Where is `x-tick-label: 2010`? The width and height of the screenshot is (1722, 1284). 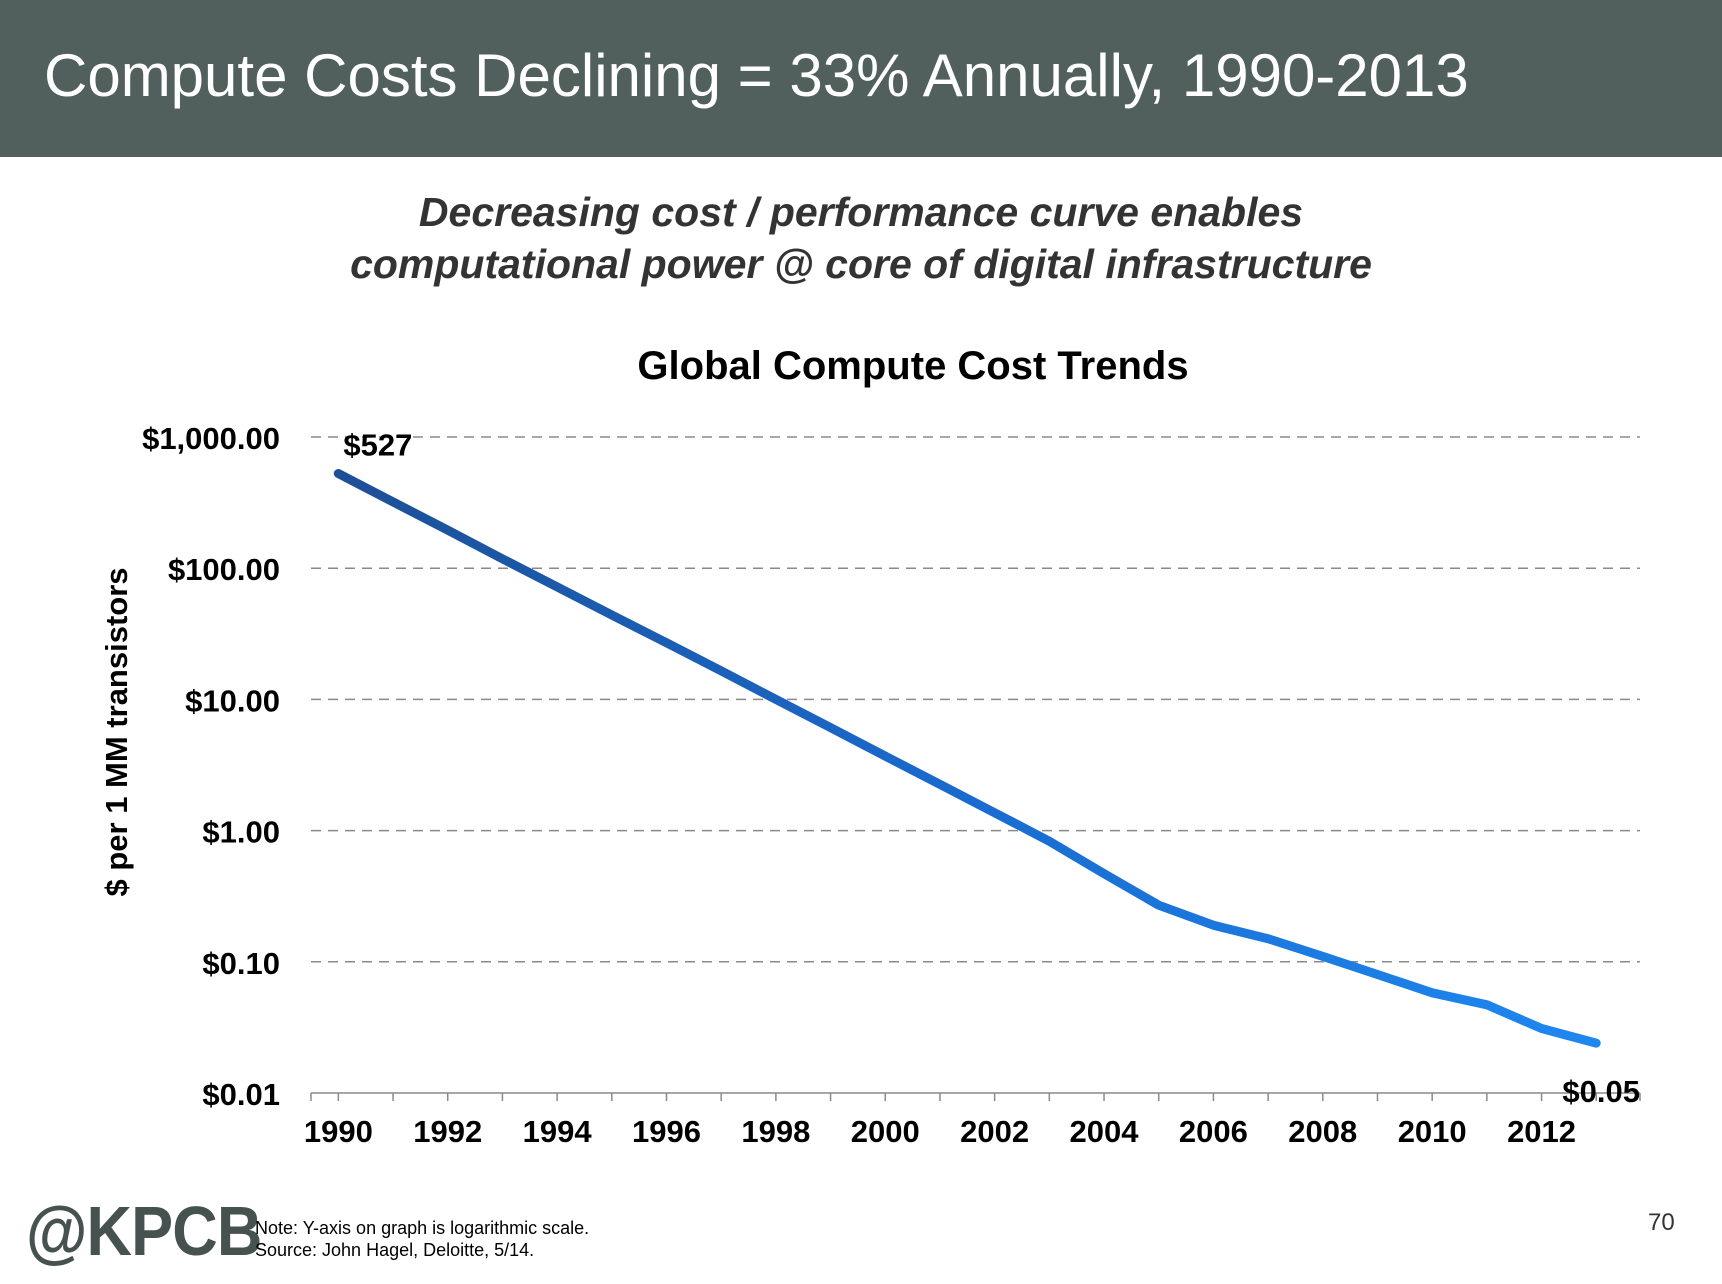 x-tick-label: 2010 is located at coordinates (1432, 1131).